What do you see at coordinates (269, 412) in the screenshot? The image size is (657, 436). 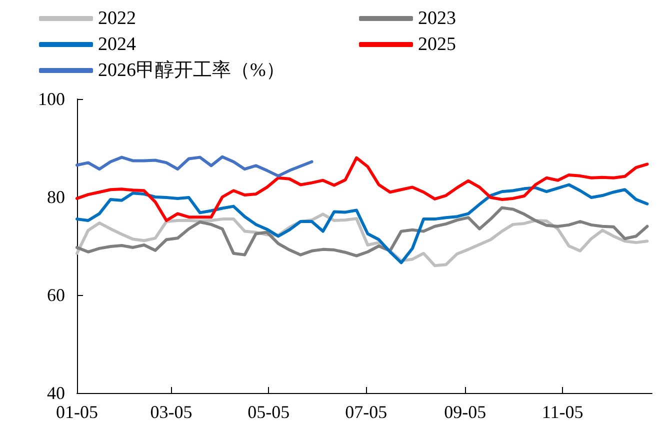 I see `x-tick-label: 05-05` at bounding box center [269, 412].